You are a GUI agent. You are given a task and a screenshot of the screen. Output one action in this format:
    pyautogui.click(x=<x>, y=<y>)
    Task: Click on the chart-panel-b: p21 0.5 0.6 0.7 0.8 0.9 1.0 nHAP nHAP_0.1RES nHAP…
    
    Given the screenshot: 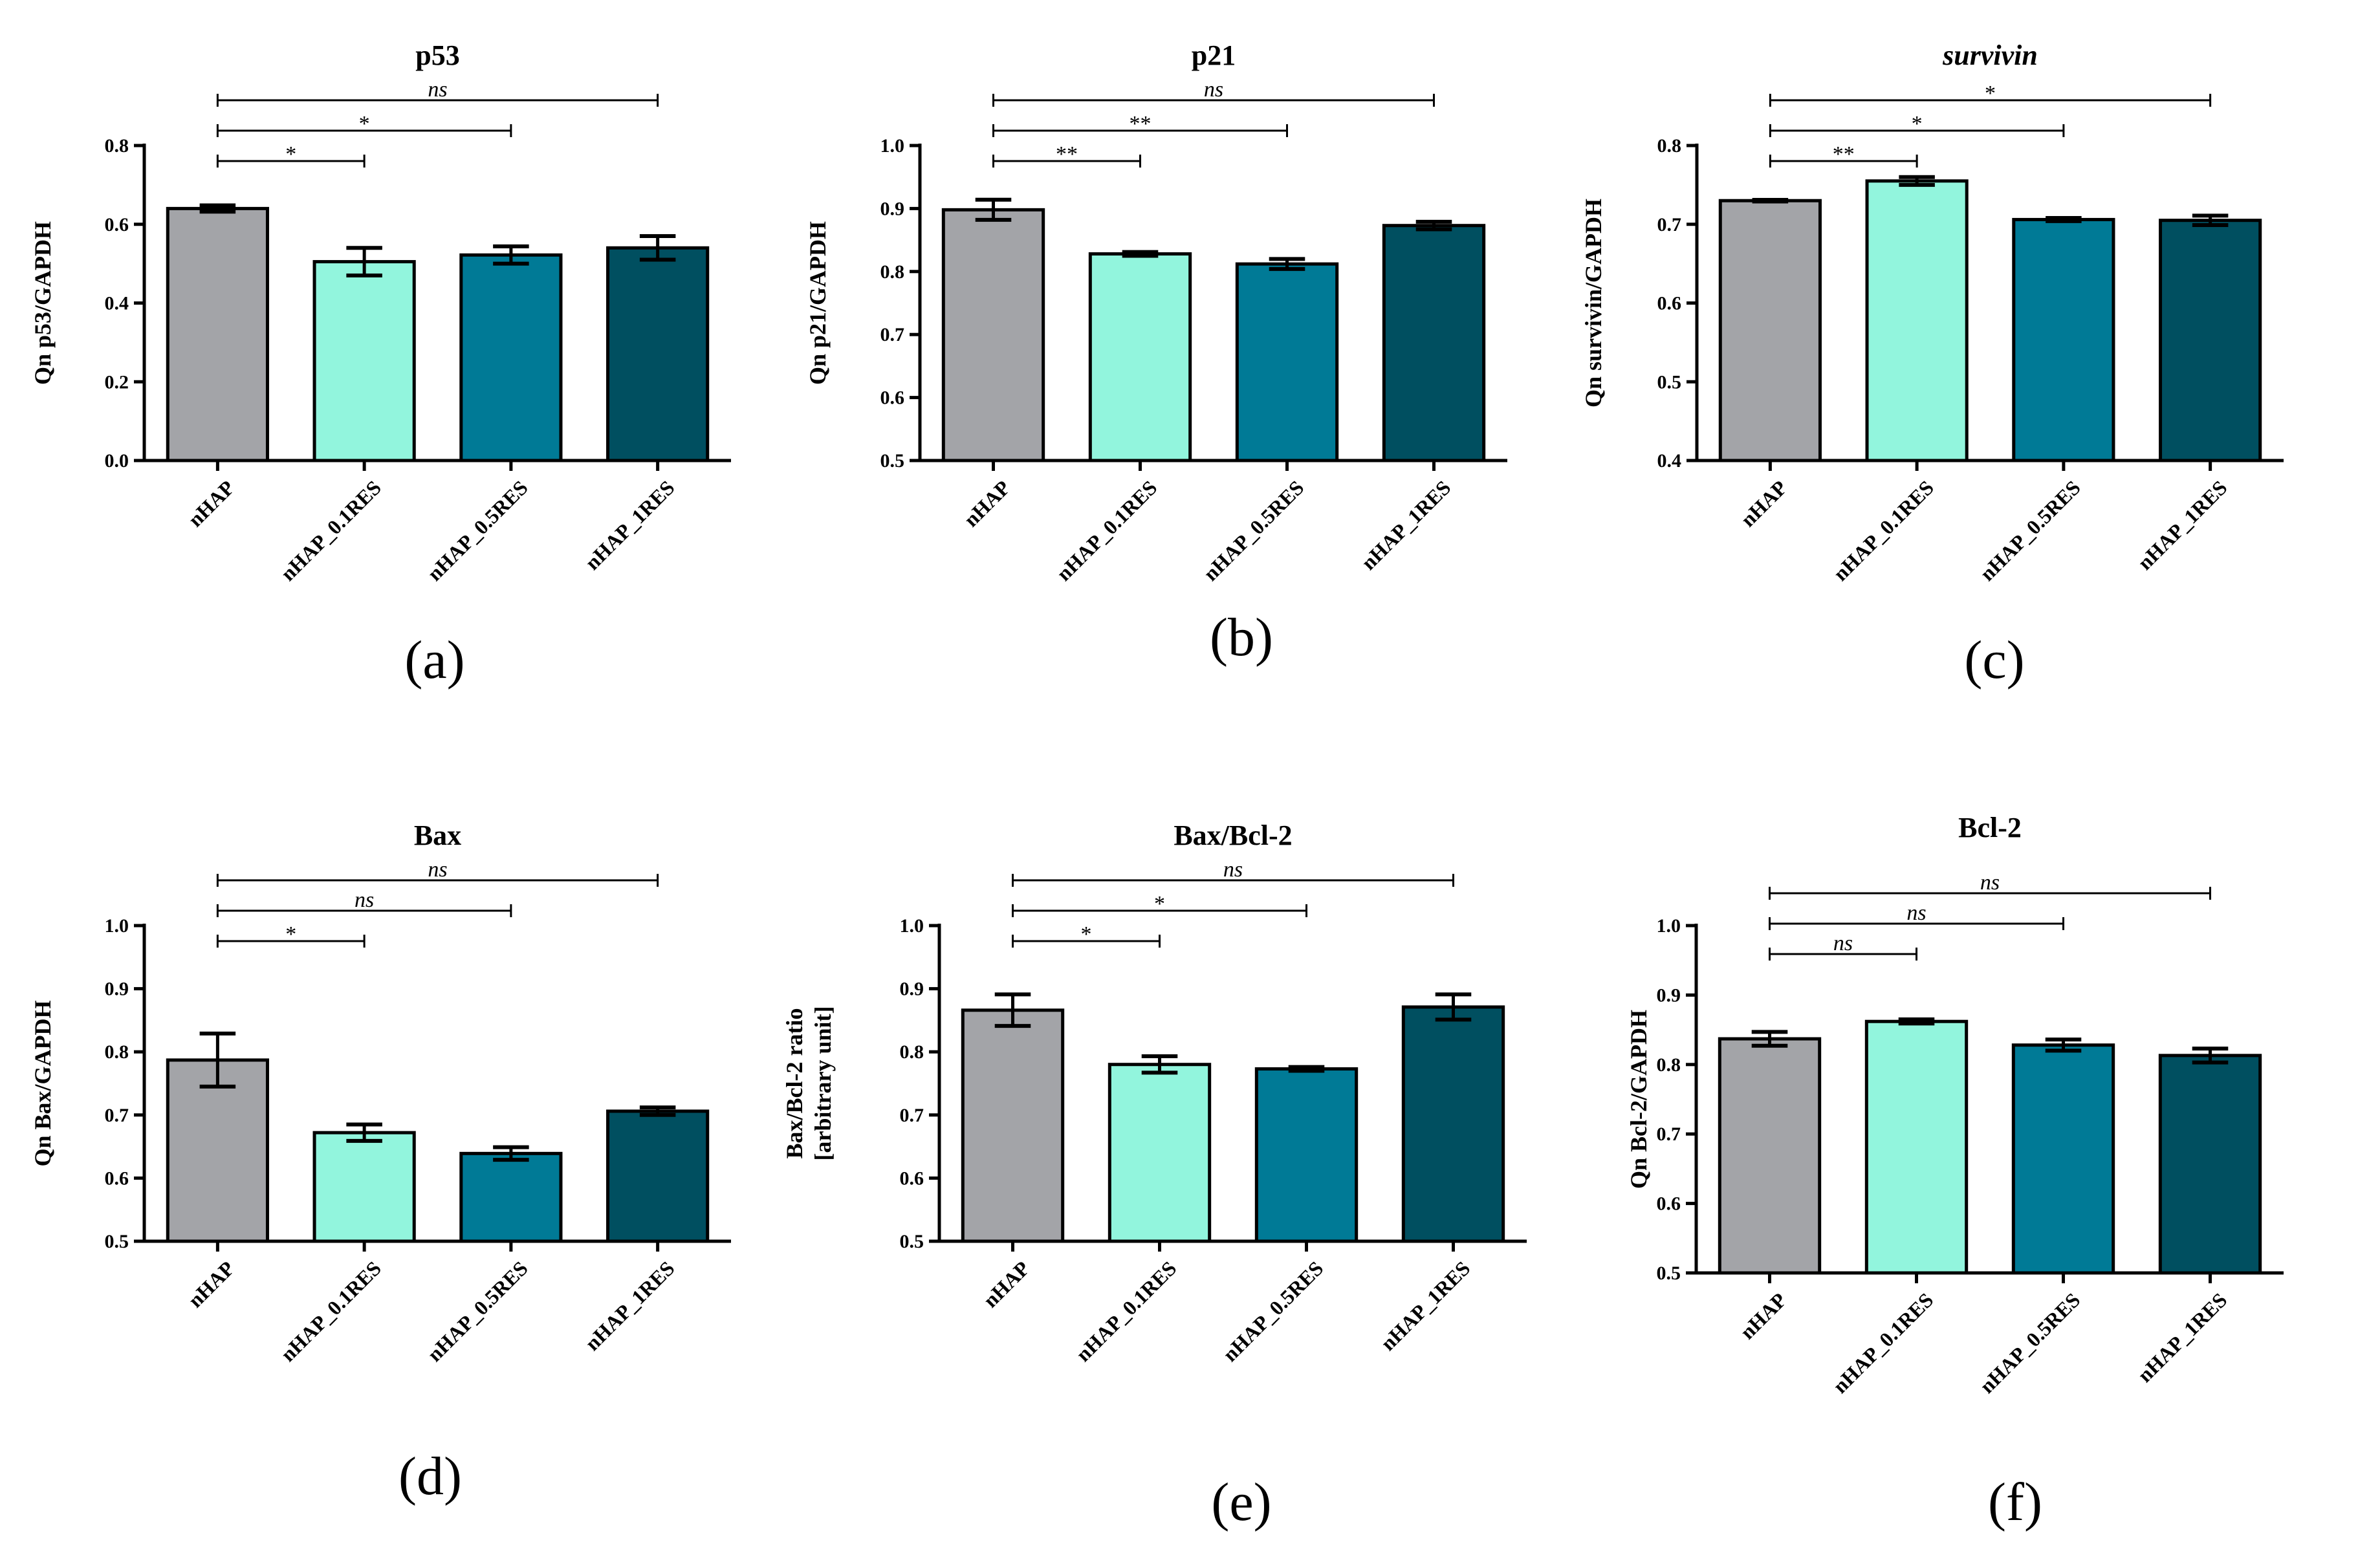 What is the action you would take?
    pyautogui.click(x=1156, y=354)
    